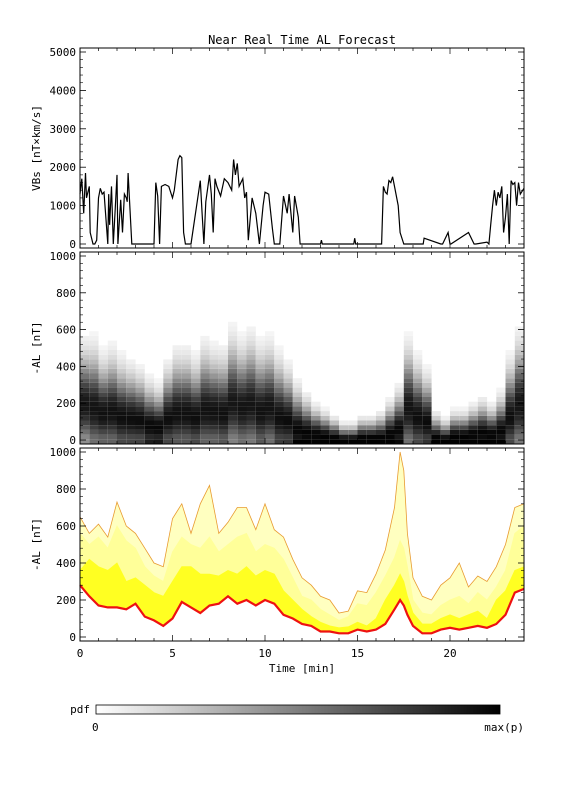 The width and height of the screenshot is (576, 796). What do you see at coordinates (63, 452) in the screenshot?
I see `y-tick-label: 1000` at bounding box center [63, 452].